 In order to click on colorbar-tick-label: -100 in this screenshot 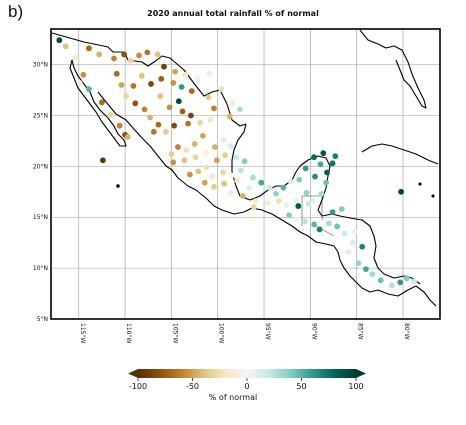, I will do `click(138, 386)`.